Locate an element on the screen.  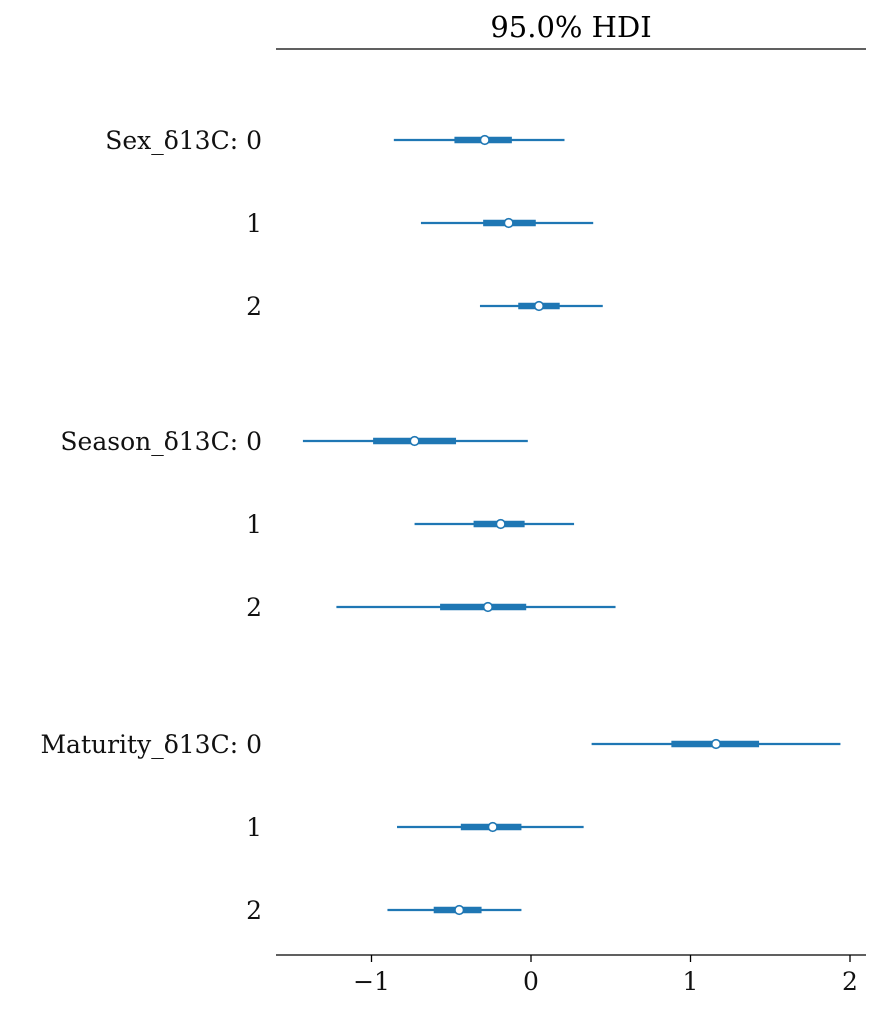
x-tick-label: 2 is located at coordinates (850, 981).